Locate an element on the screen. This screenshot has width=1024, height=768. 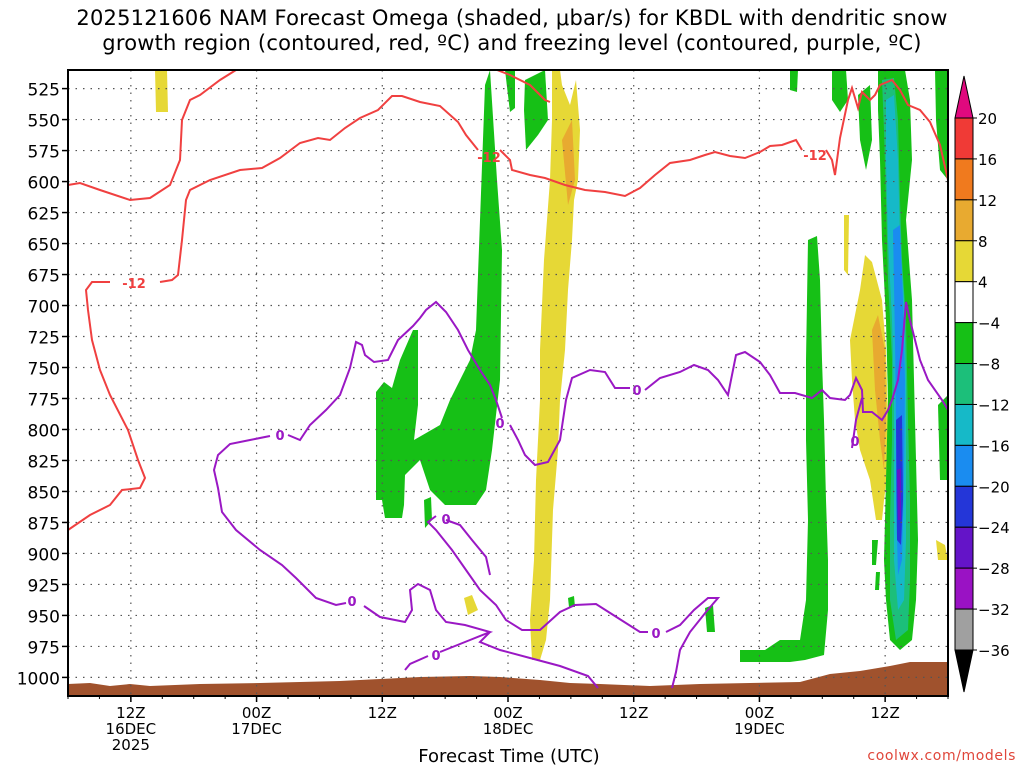
y-tick-label: 900 is located at coordinates (44, 555).